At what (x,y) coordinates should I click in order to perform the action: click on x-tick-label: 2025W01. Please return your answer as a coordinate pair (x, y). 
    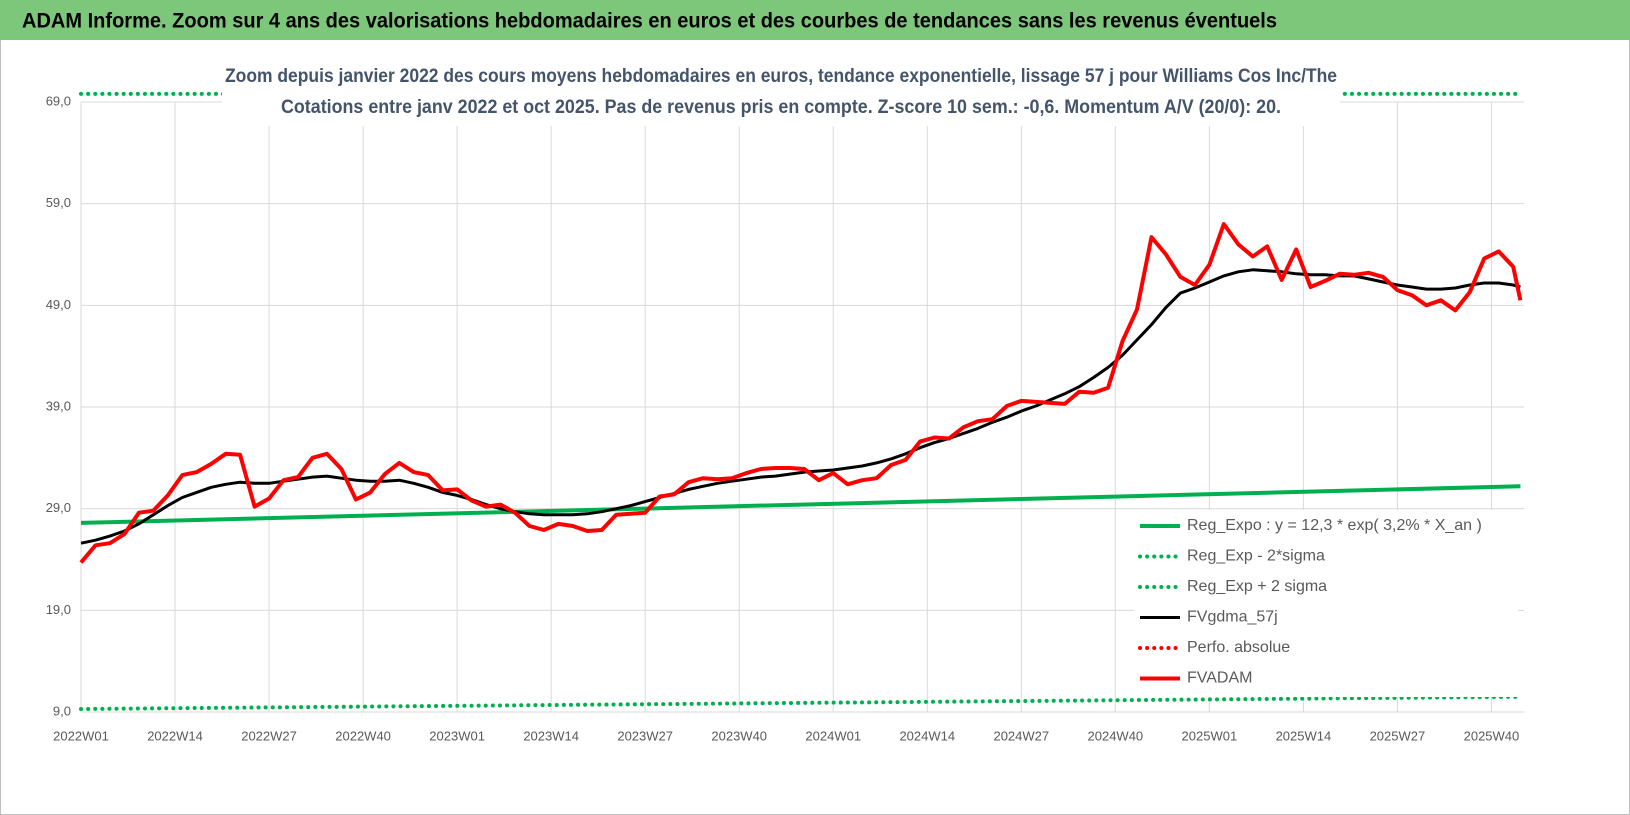
    Looking at the image, I should click on (1210, 735).